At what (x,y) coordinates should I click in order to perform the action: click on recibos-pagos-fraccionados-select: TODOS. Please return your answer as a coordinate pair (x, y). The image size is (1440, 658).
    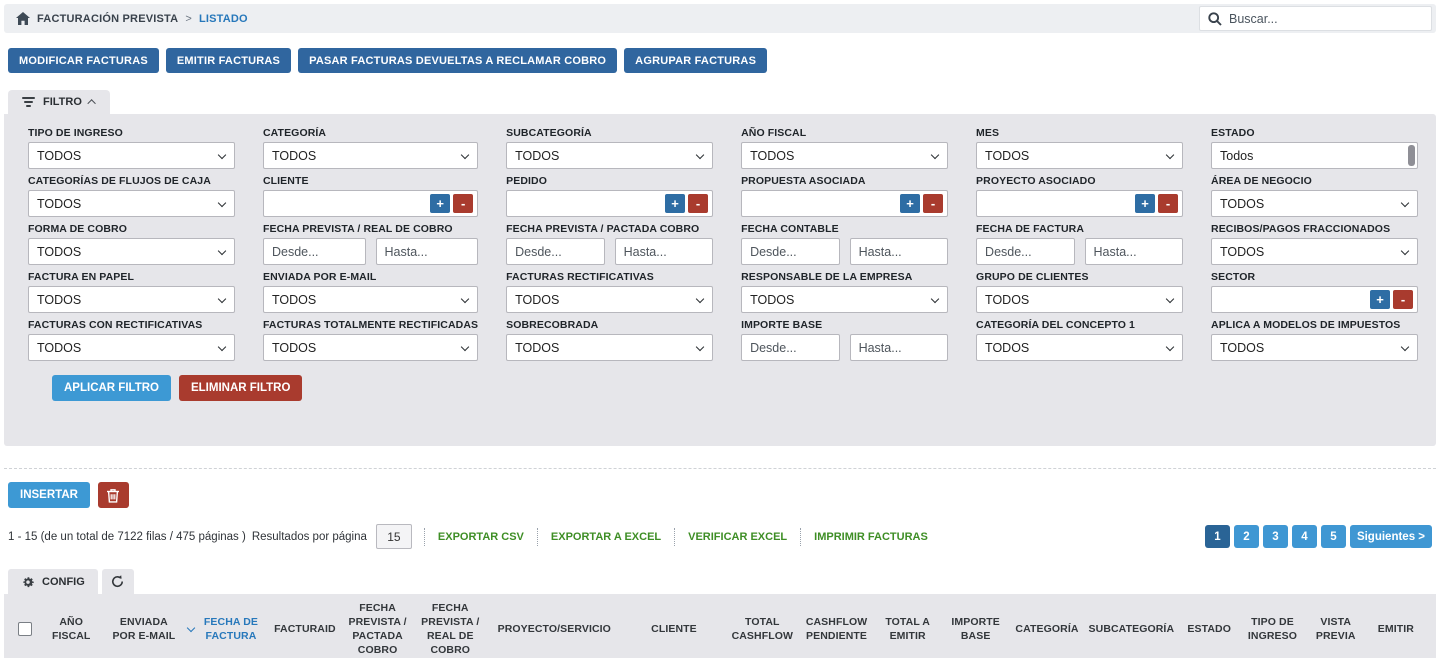
    Looking at the image, I should click on (1314, 251).